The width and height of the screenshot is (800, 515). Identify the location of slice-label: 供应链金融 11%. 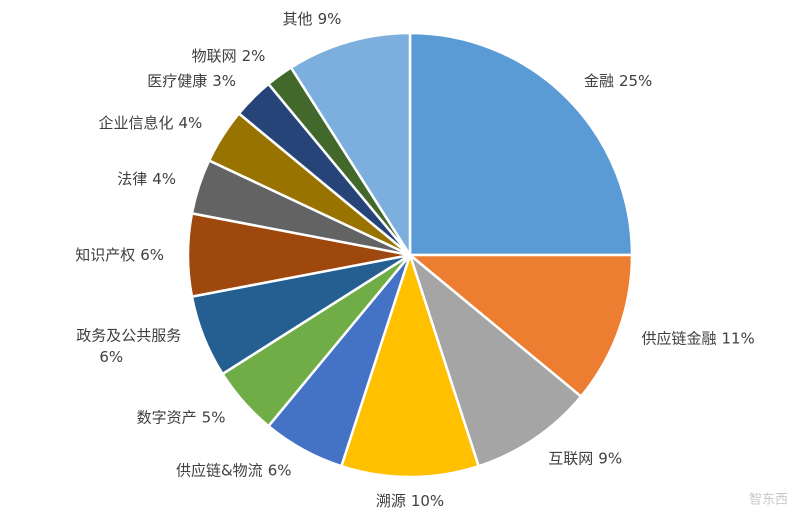
(697, 338).